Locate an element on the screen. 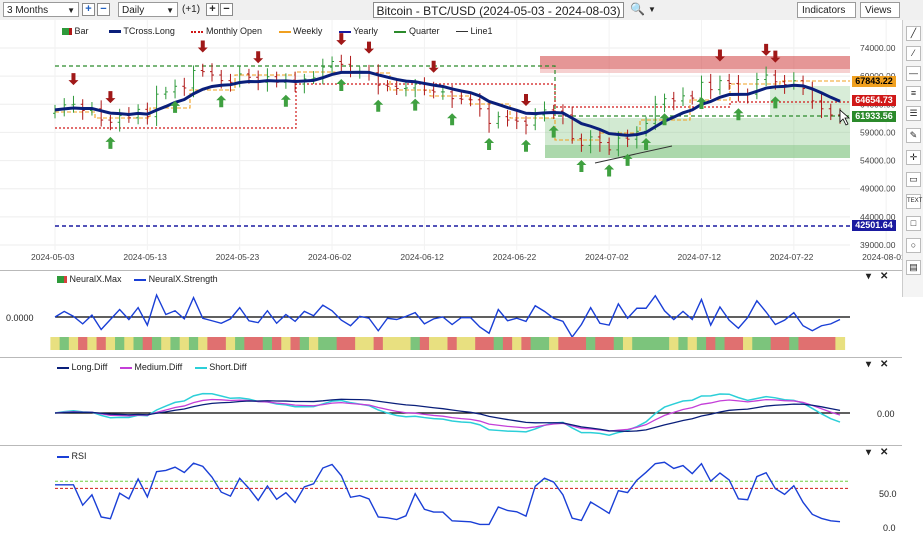  search-icon: 🔍 is located at coordinates (637, 9).